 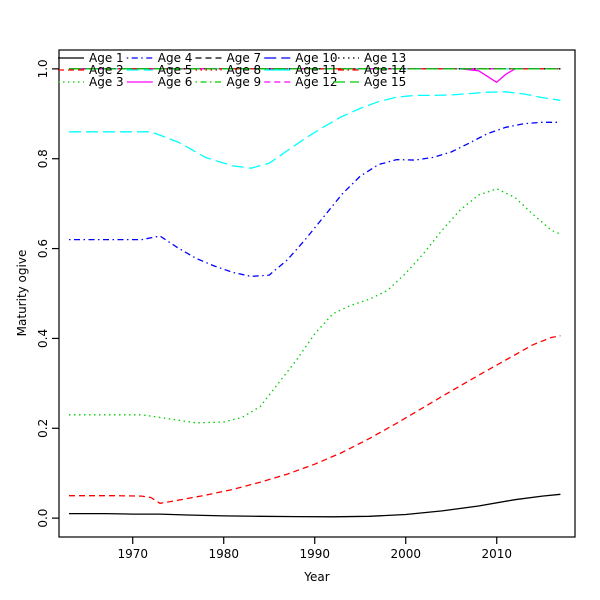 I want to click on legend-label-age-4: Age 4, so click(x=175, y=58).